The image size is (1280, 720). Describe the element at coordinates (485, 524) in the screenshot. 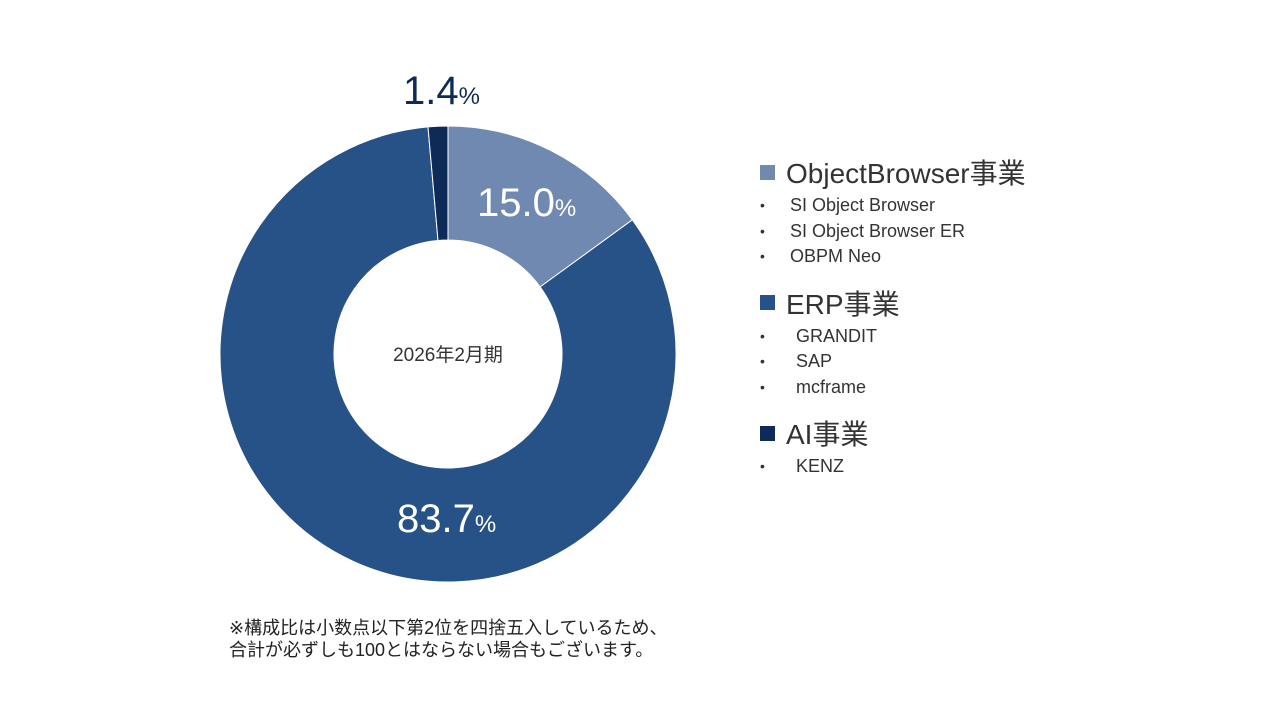

I see `data-label-erp-unit: %` at that location.